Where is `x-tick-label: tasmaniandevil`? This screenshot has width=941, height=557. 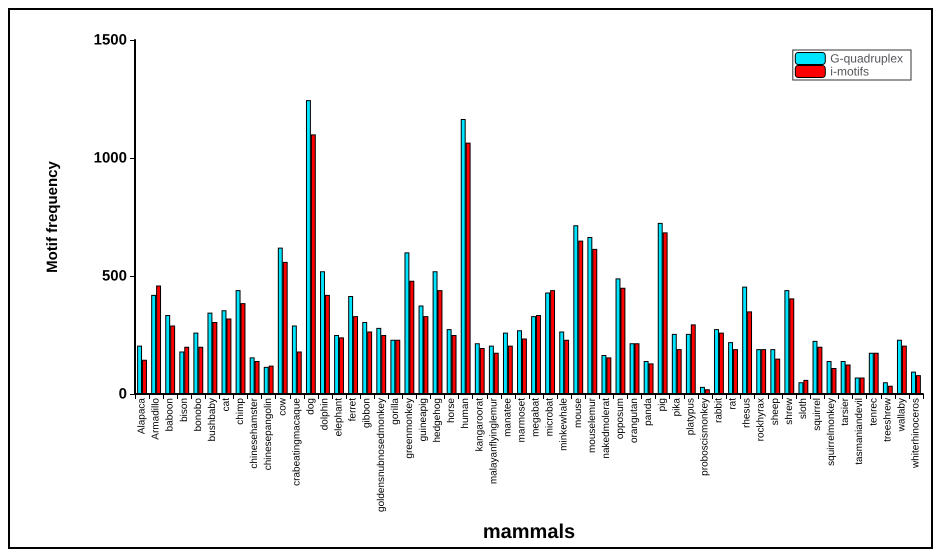
x-tick-label: tasmaniandevil is located at coordinates (860, 431).